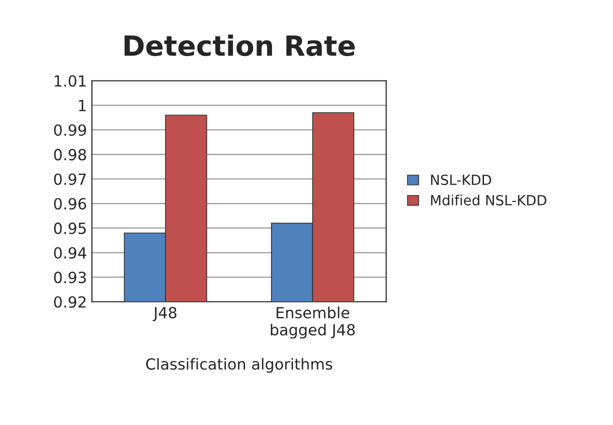 This screenshot has width=613, height=425. What do you see at coordinates (70, 154) in the screenshot?
I see `y-tick-label: 0.98` at bounding box center [70, 154].